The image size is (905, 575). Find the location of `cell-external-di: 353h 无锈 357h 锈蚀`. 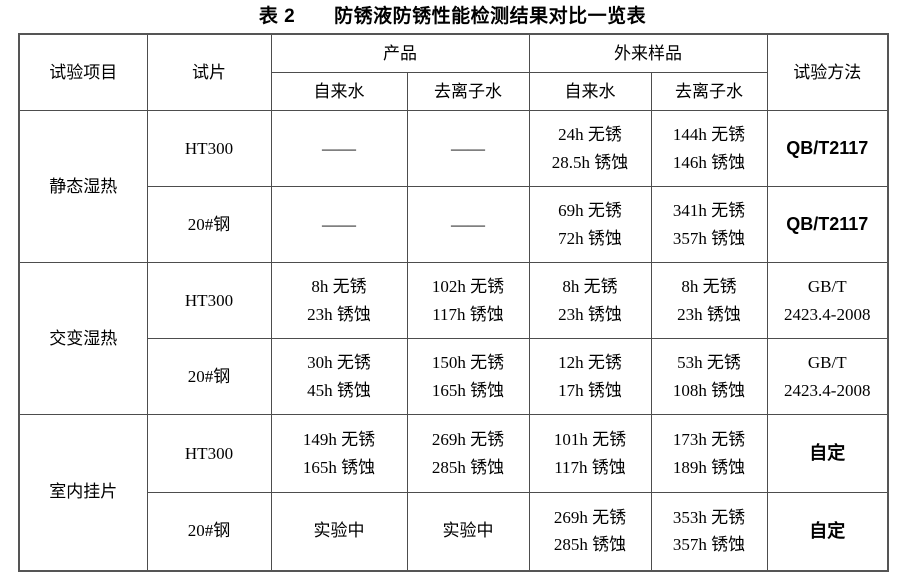

cell-external-di: 353h 无锈 357h 锈蚀 is located at coordinates (709, 531).